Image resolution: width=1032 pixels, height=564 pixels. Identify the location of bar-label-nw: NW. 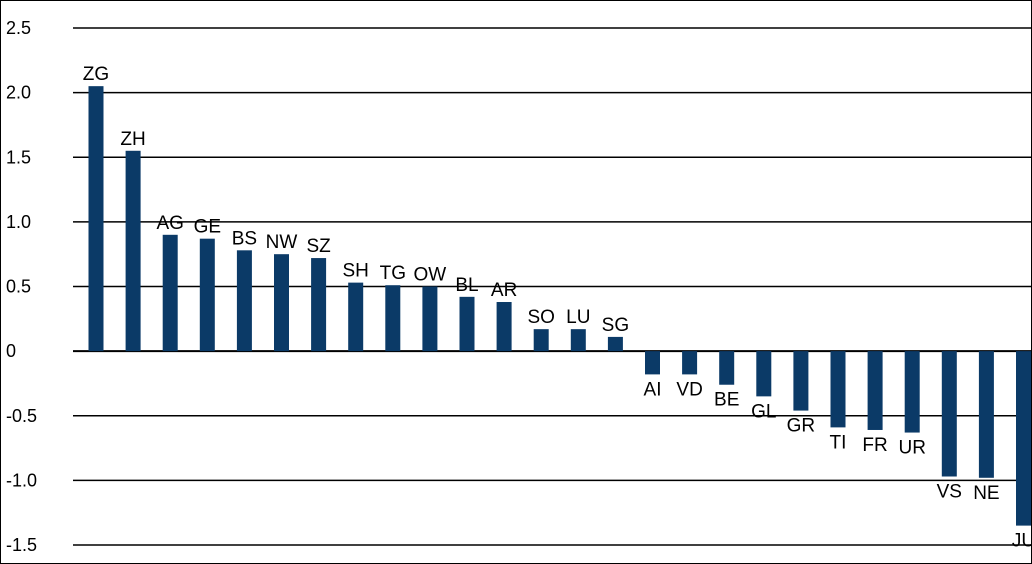
(282, 242).